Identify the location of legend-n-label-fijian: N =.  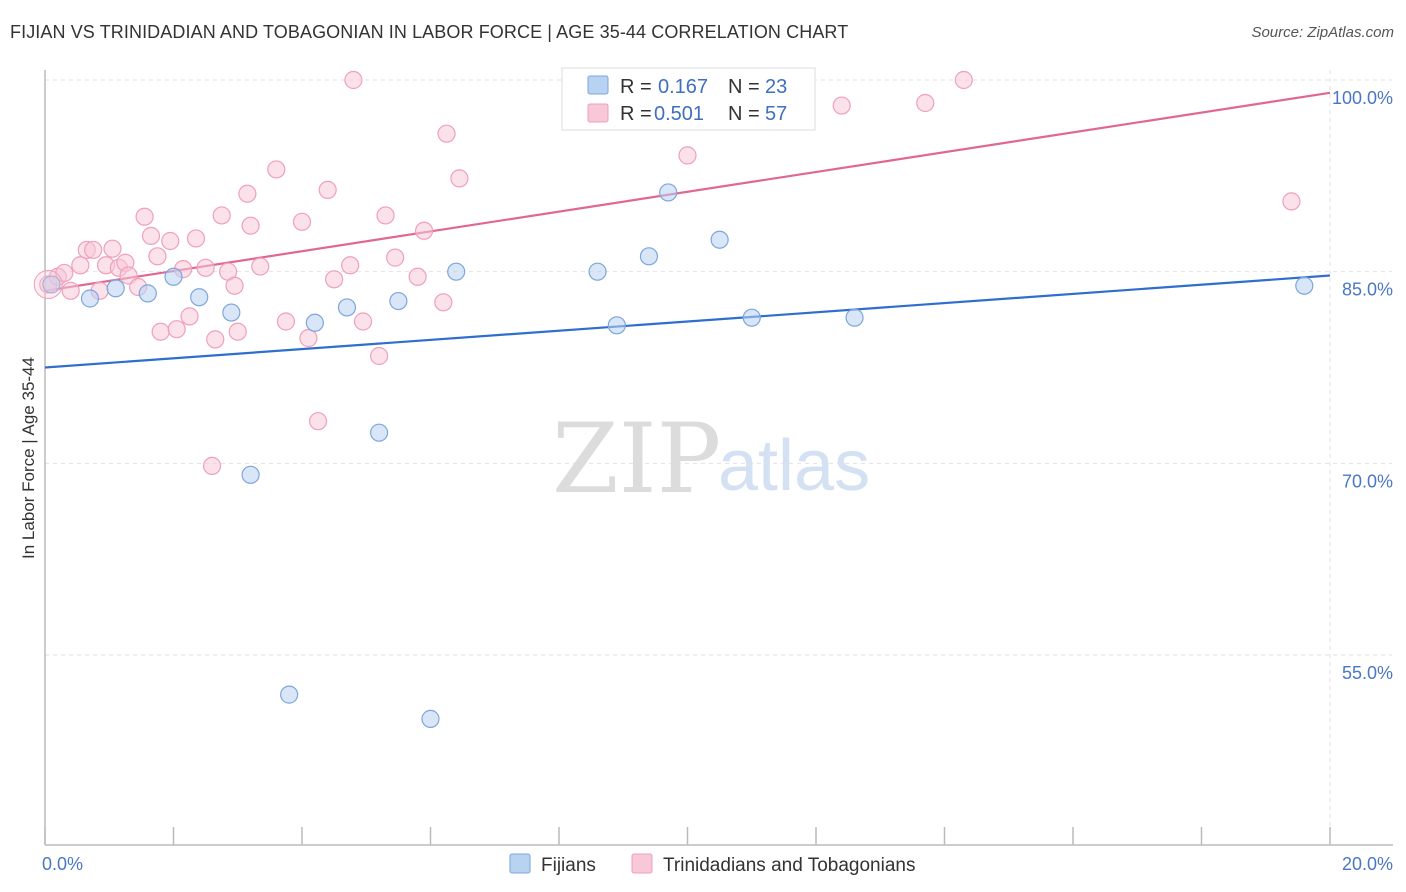
(744, 87).